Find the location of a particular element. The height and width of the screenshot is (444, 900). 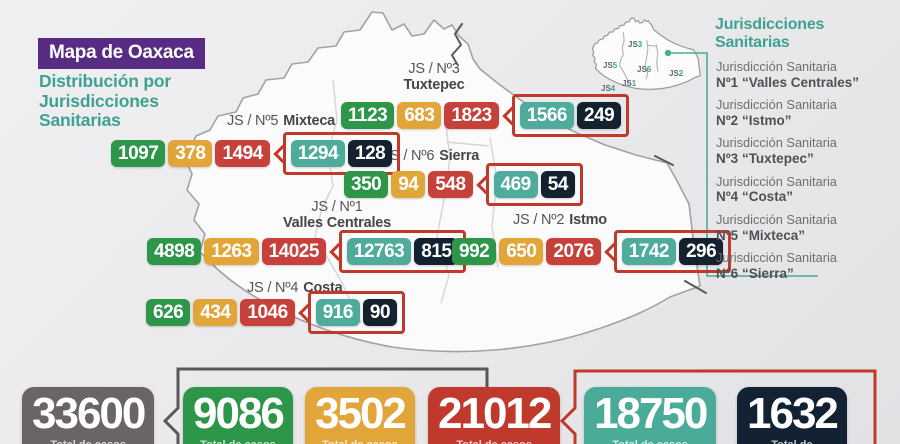

highlight-box: 12763 815 is located at coordinates (398, 251).